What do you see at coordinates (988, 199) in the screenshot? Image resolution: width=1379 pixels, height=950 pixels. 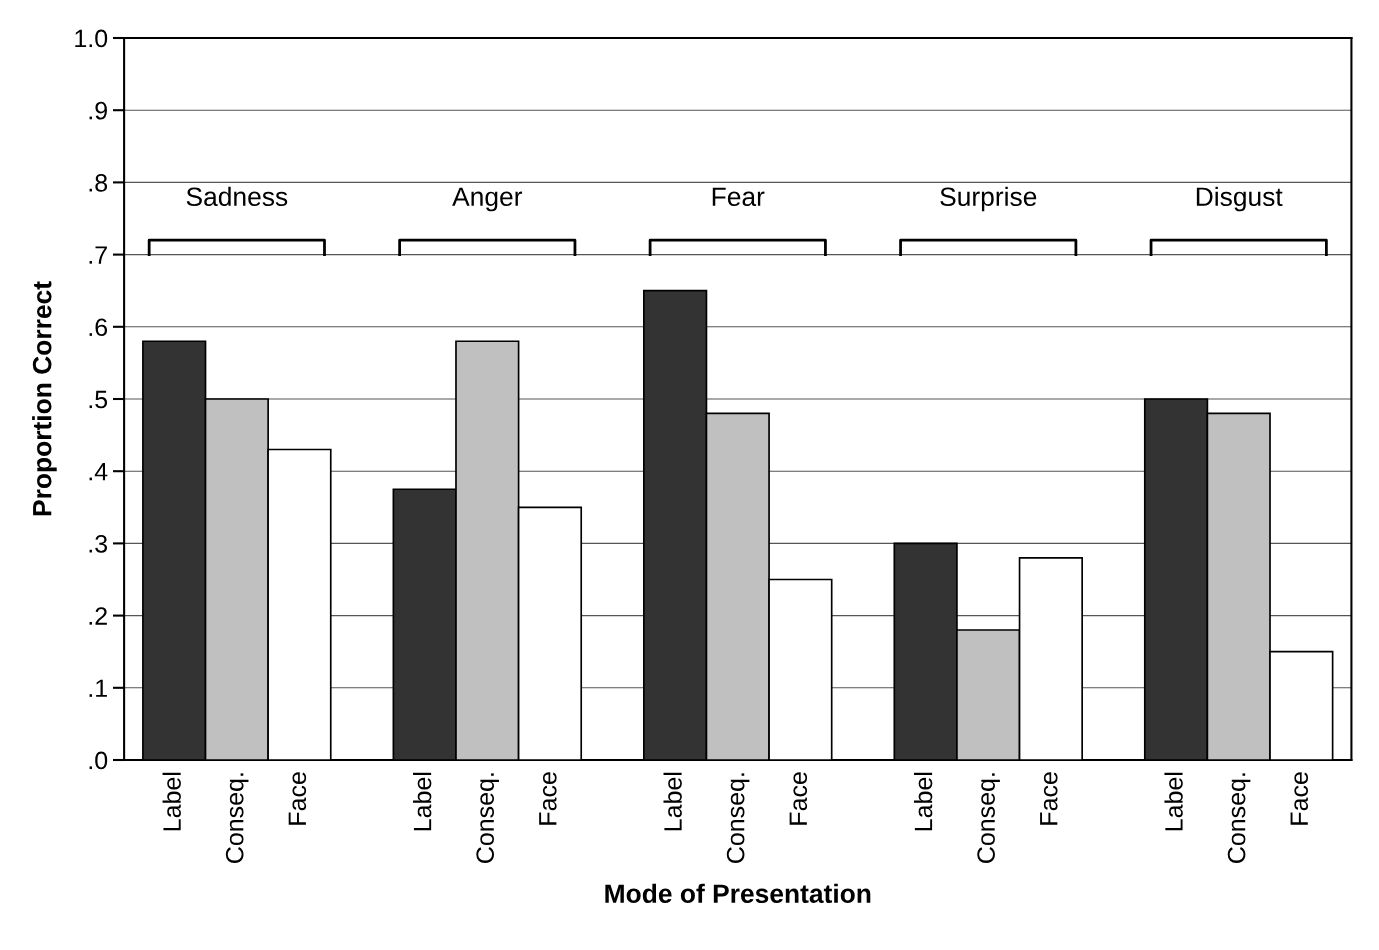 I see `annotation: Surprise` at bounding box center [988, 199].